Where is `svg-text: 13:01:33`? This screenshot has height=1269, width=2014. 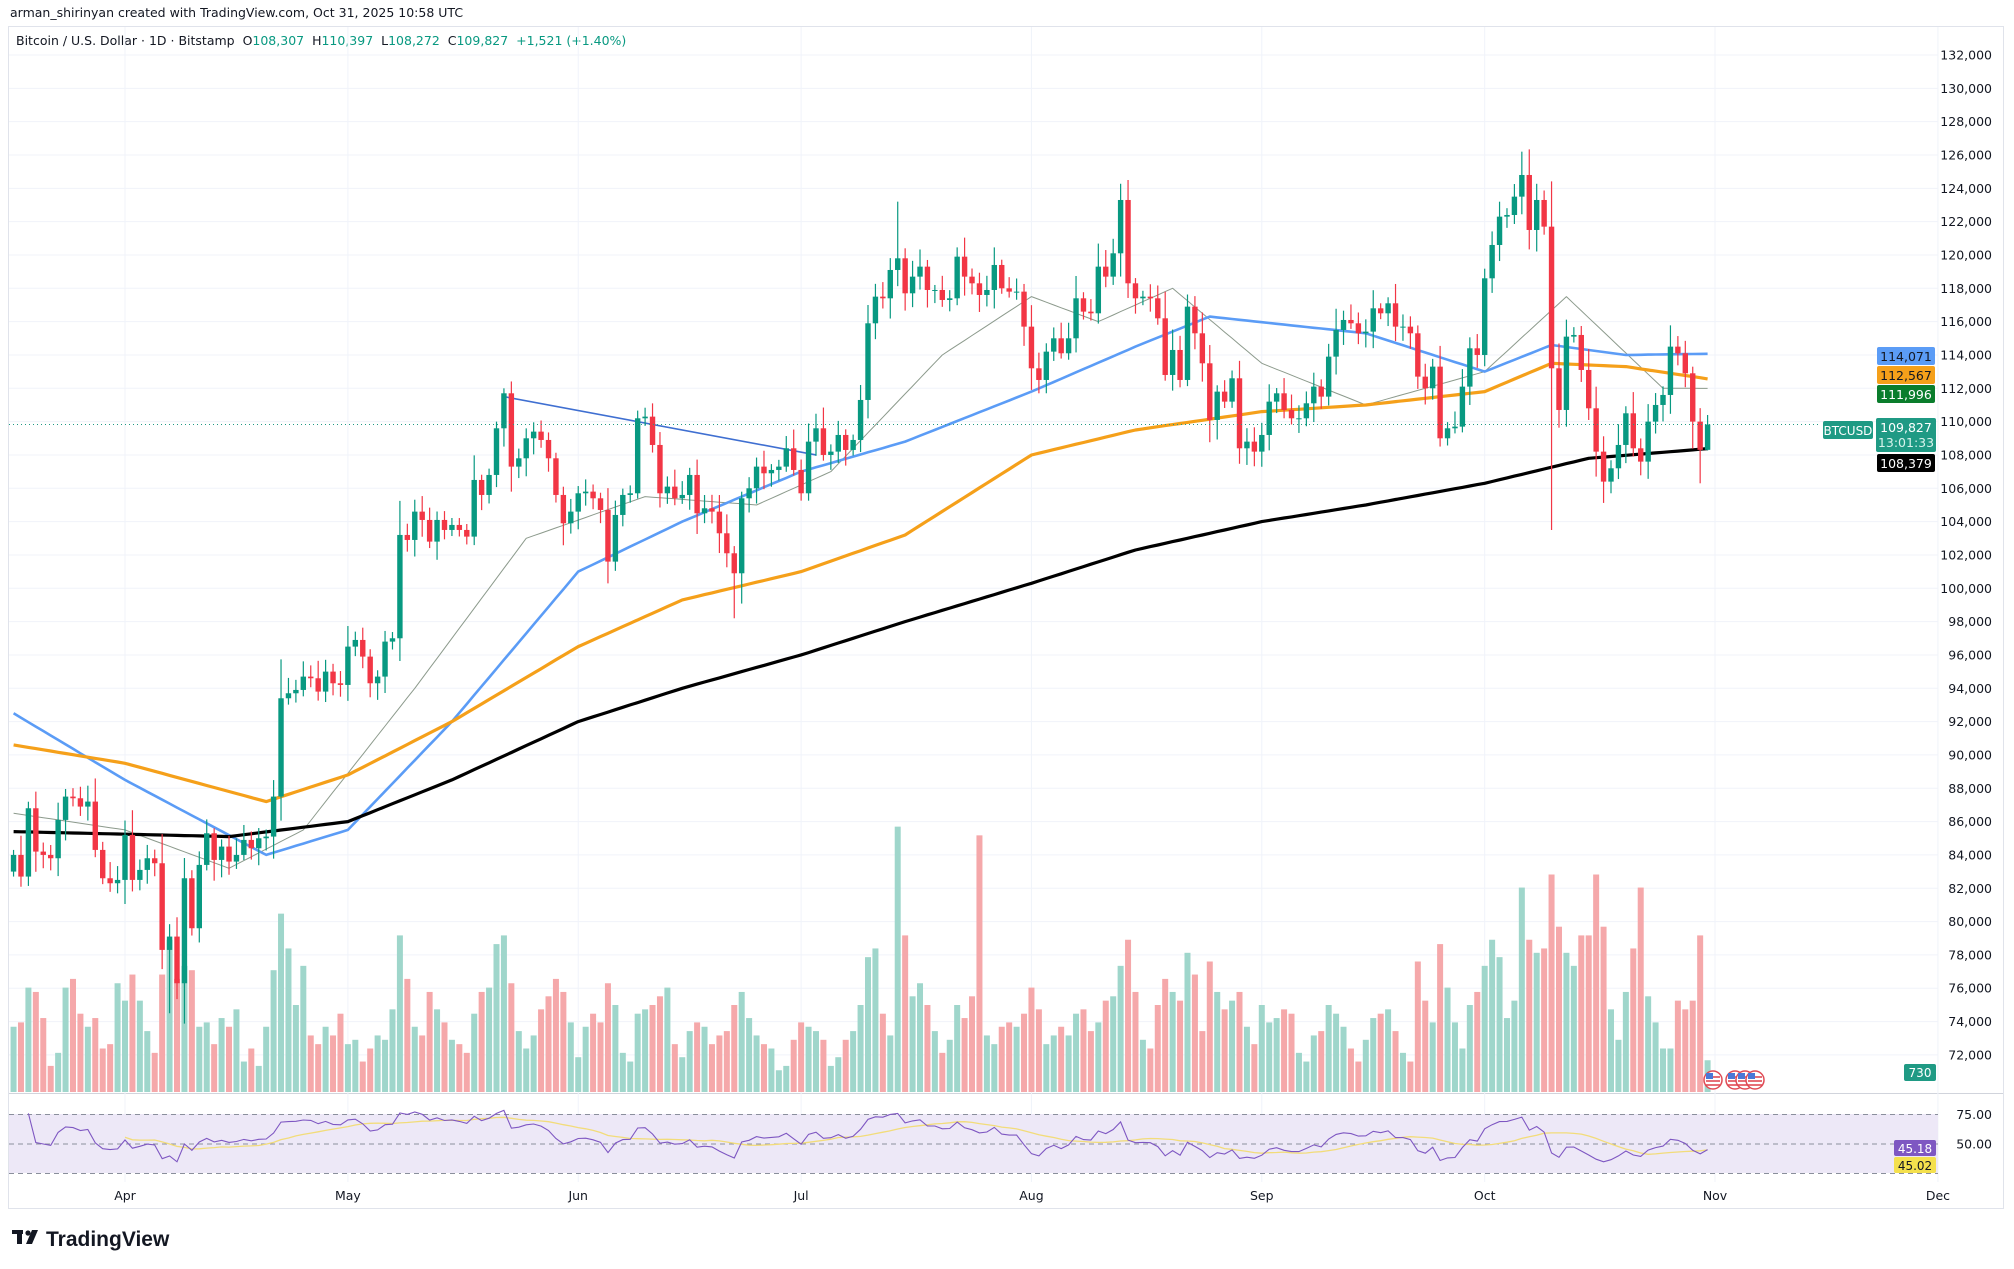 svg-text: 13:01:33 is located at coordinates (1906, 442).